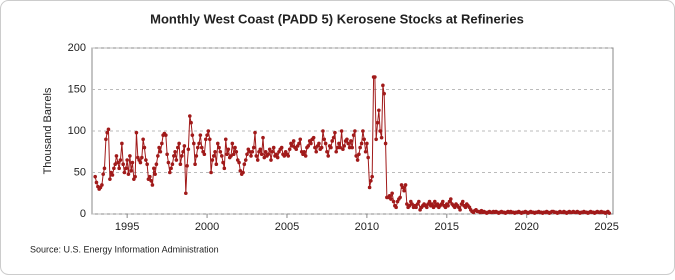  What do you see at coordinates (80, 172) in the screenshot?
I see `y-tick-label: 50` at bounding box center [80, 172].